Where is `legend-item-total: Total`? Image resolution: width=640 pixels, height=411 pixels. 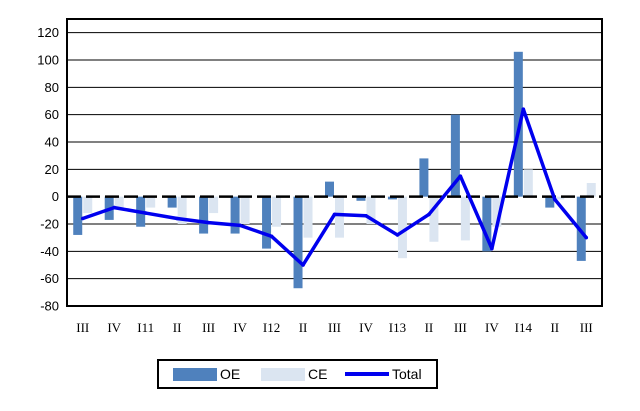 legend-item-total: Total is located at coordinates (383, 374).